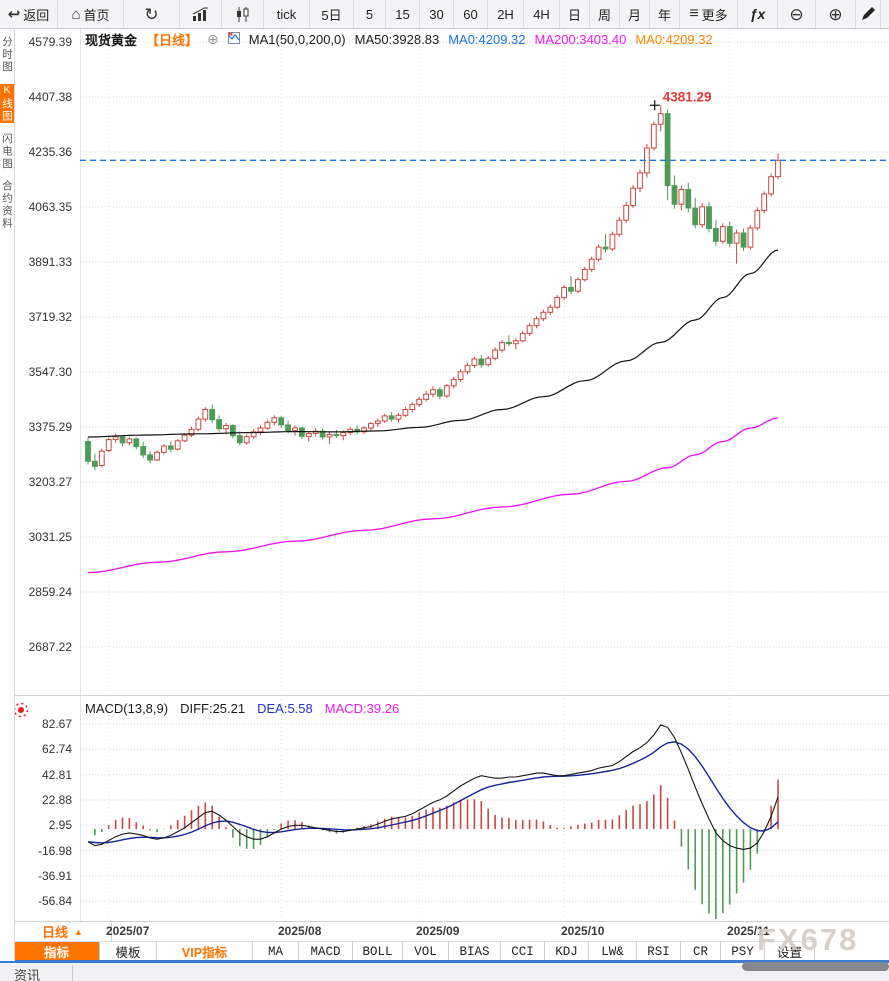 The image size is (889, 981). Describe the element at coordinates (80, 474) in the screenshot. I see `axis-gutter-border` at that location.